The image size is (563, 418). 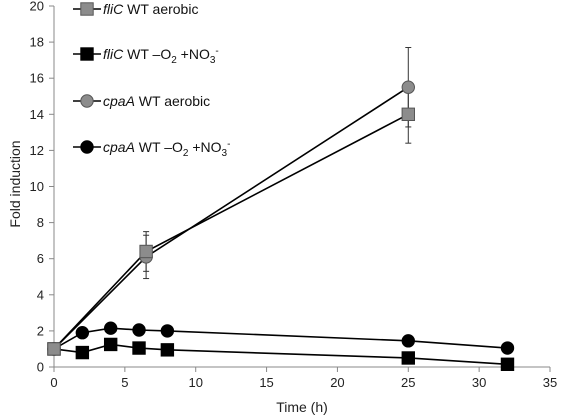 What do you see at coordinates (408, 382) in the screenshot?
I see `x-tick-label: 25` at bounding box center [408, 382].